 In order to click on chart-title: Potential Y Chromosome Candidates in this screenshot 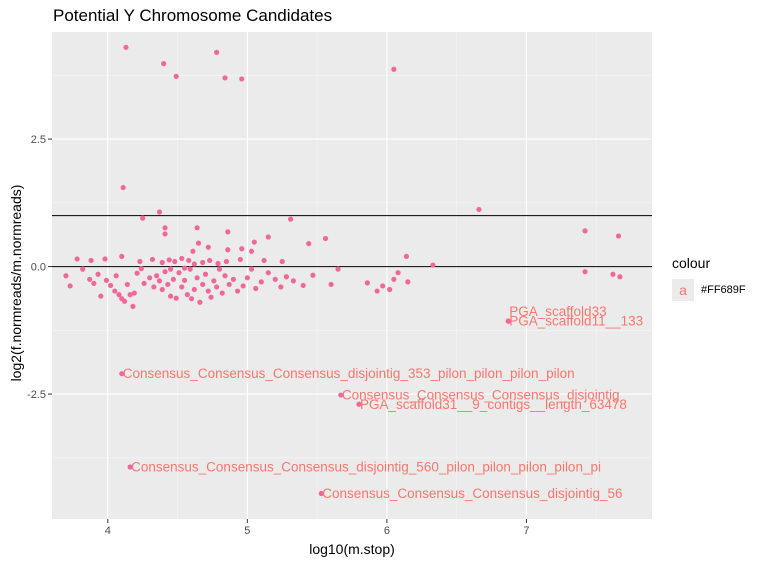, I will do `click(193, 15)`.